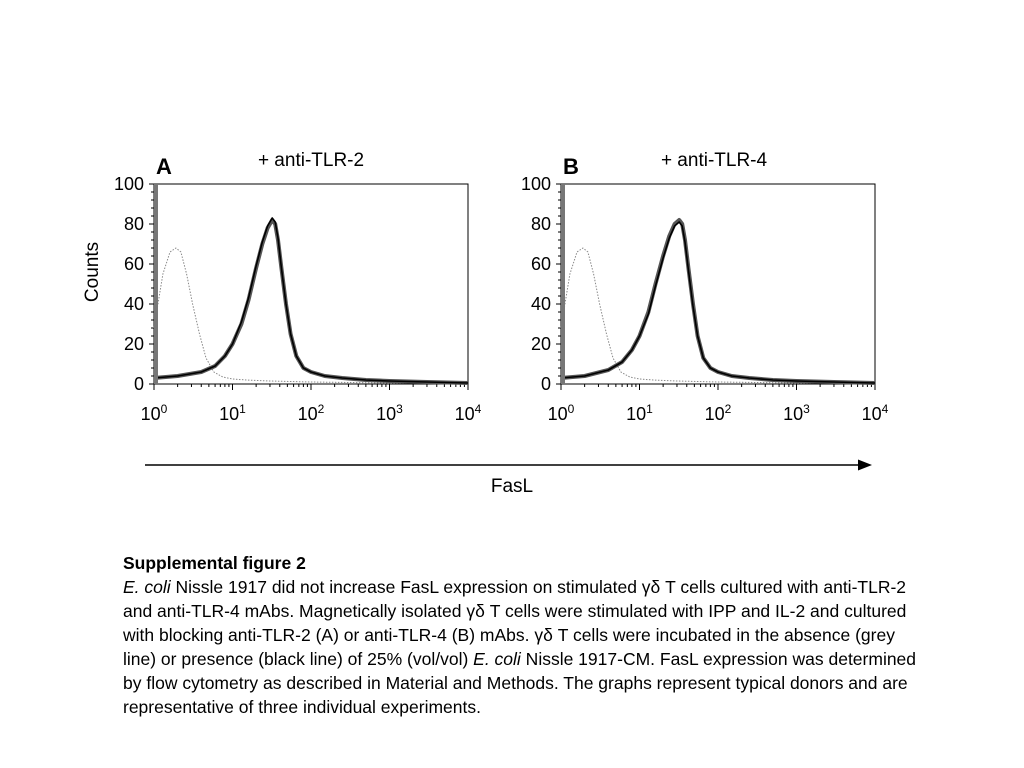 This screenshot has width=1024, height=768. I want to click on chart-title-a: + anti-TLR-2, so click(311, 160).